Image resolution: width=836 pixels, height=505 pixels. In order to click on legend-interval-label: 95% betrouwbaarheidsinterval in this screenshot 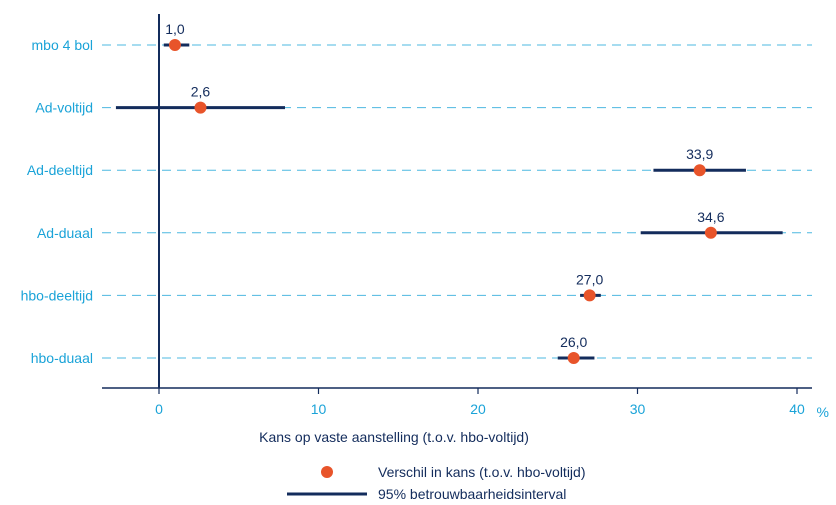, I will do `click(472, 494)`.